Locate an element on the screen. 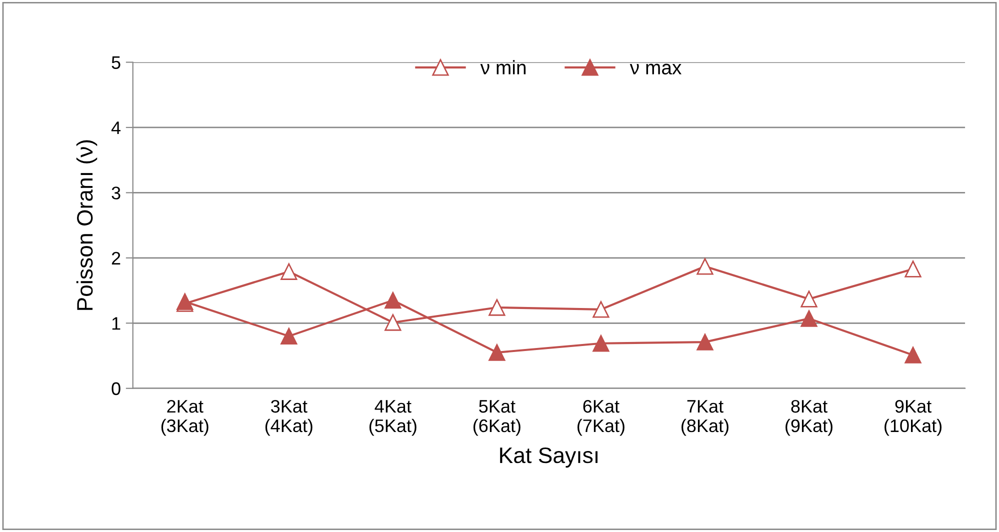 The image size is (999, 532). x-tick-label: 9Kat (10Kat) is located at coordinates (913, 418).